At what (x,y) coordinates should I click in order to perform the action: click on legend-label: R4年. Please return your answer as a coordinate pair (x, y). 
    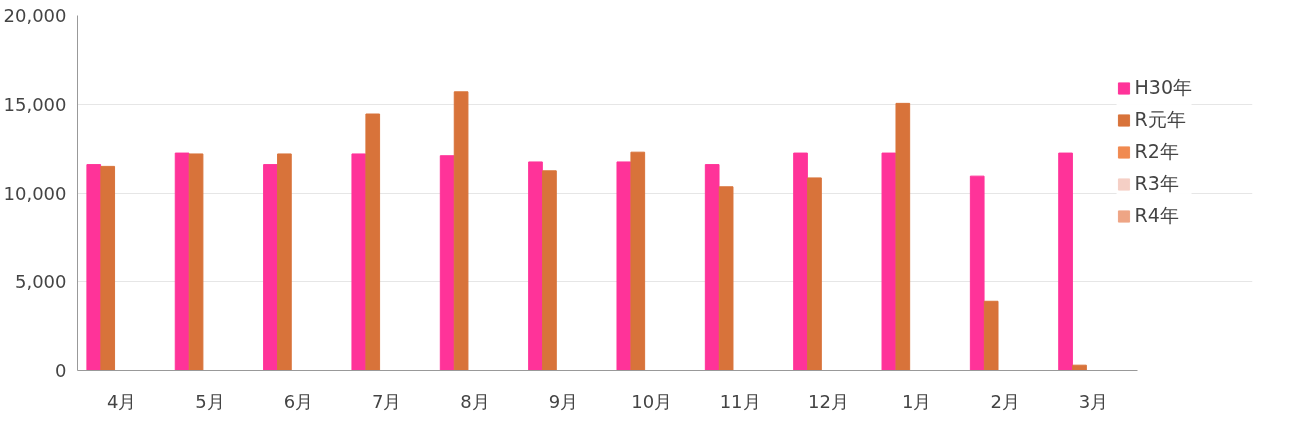
    Looking at the image, I should click on (1156, 215).